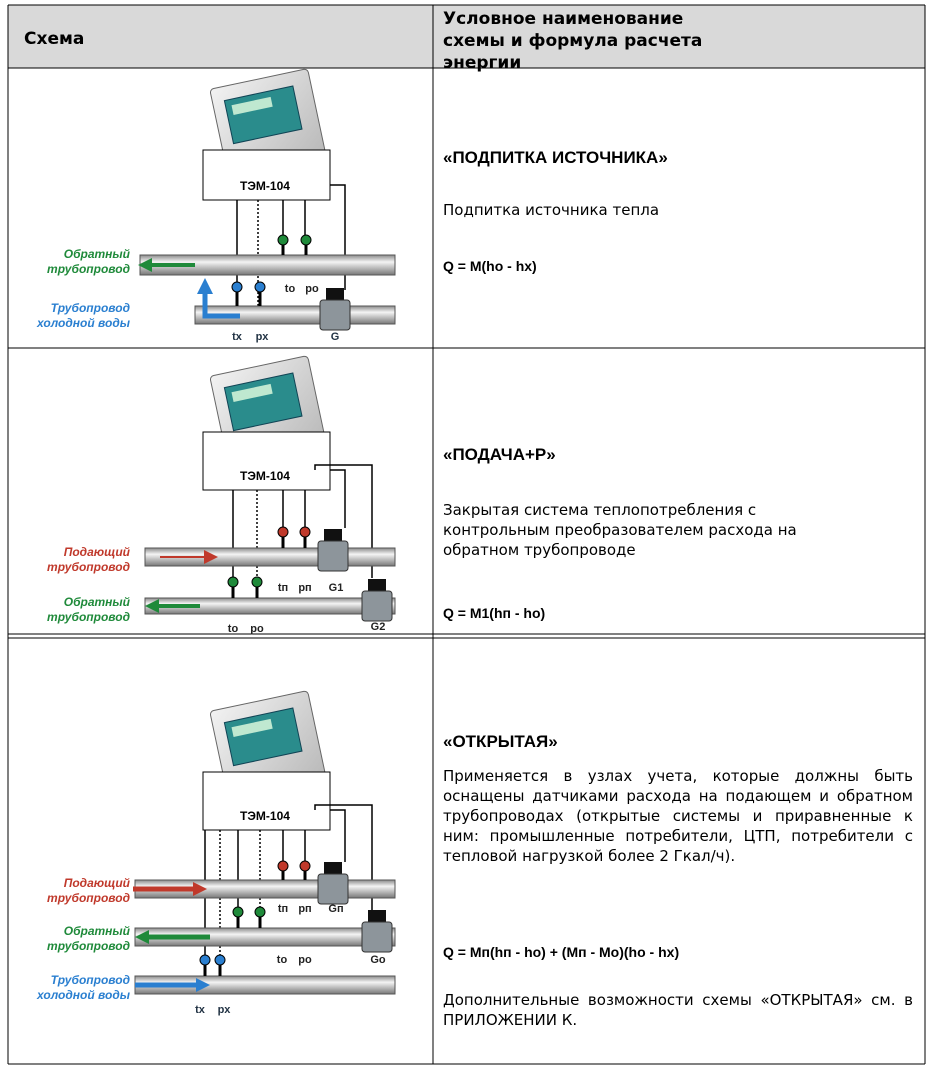 The height and width of the screenshot is (1069, 934). I want to click on header-background, so click(466, 36).